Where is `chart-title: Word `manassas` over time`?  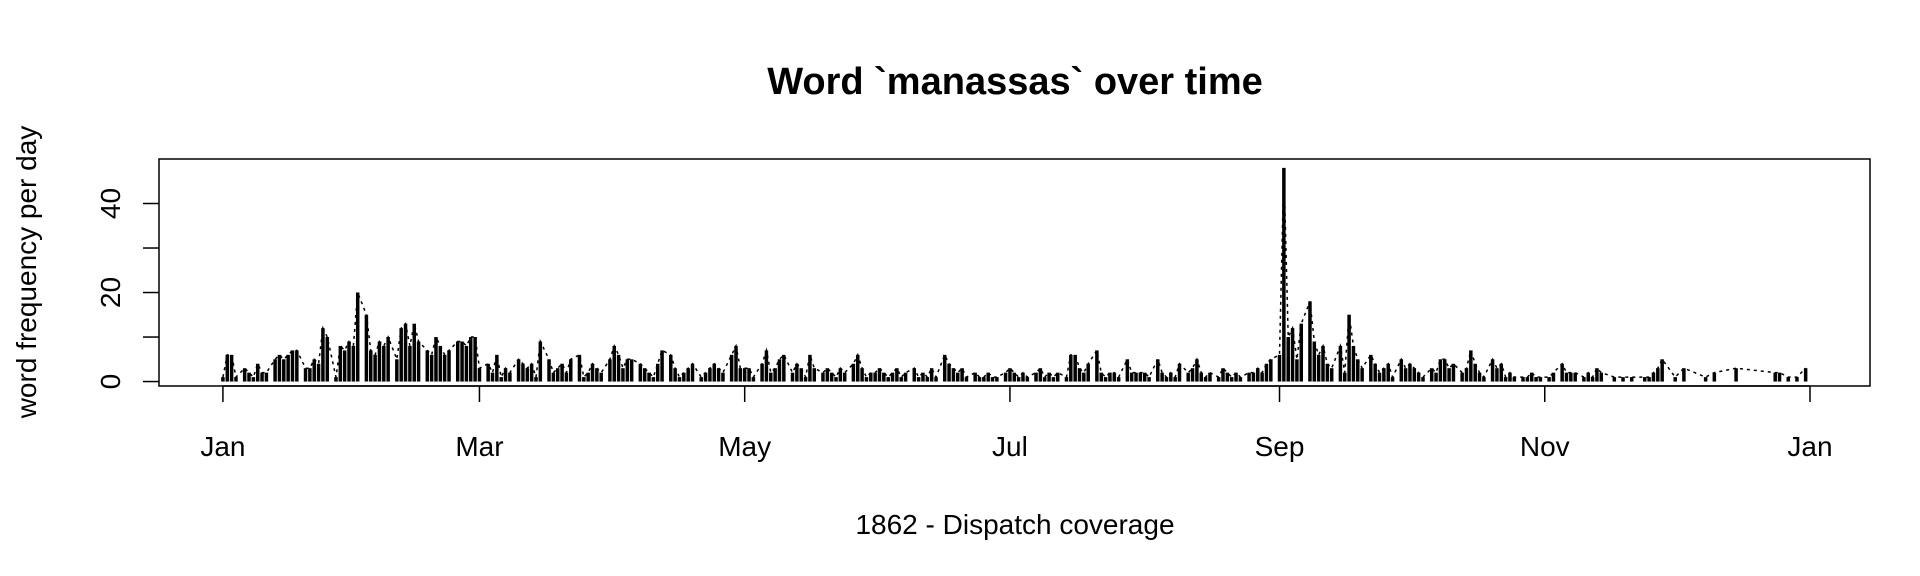
chart-title: Word `manassas` over time is located at coordinates (1015, 82).